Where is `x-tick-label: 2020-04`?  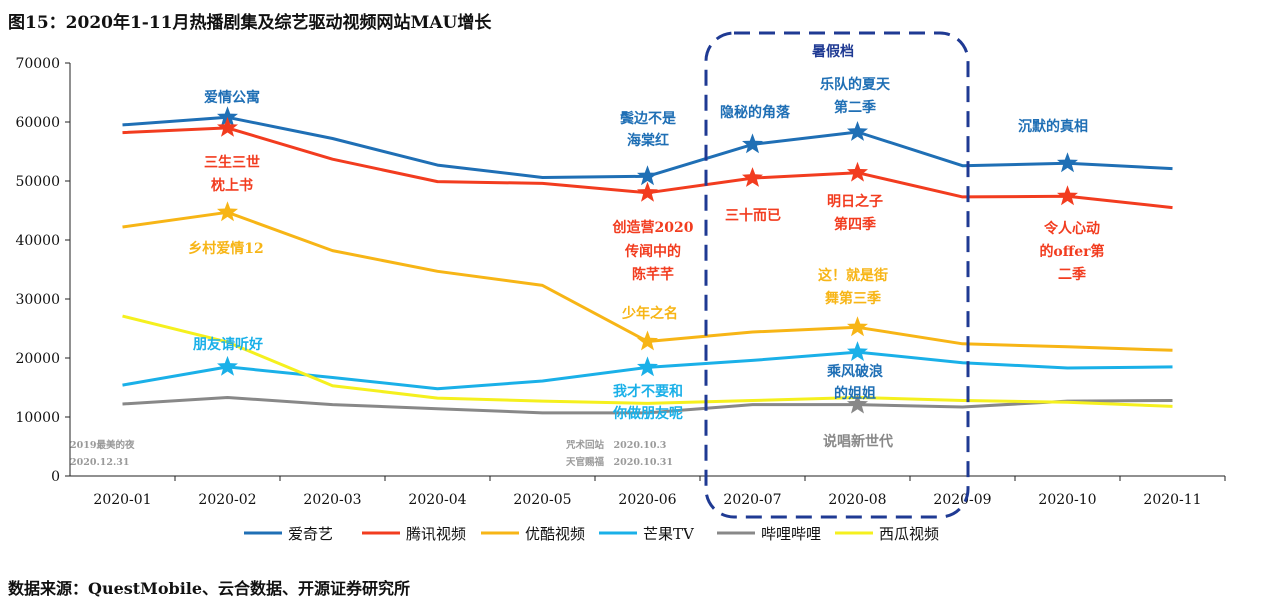
x-tick-label: 2020-04 is located at coordinates (437, 500).